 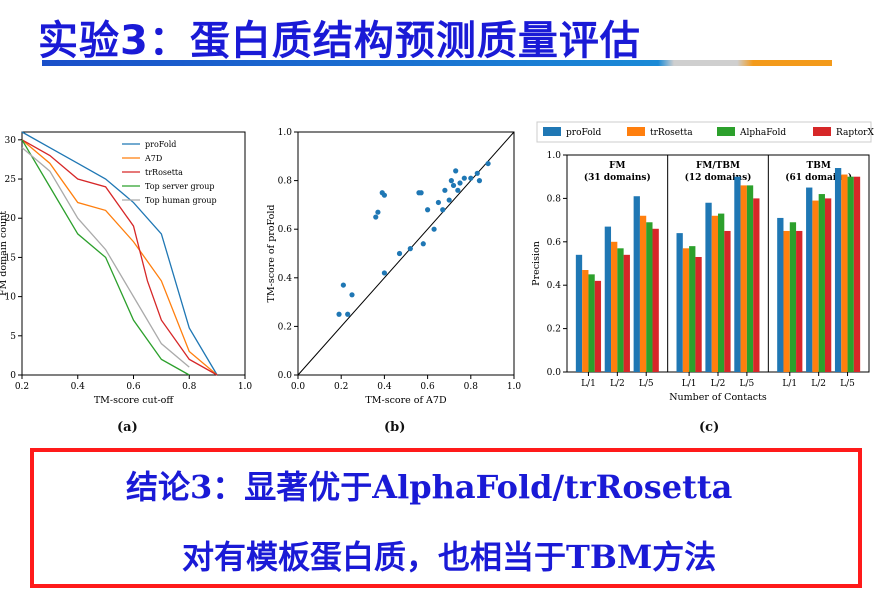 What do you see at coordinates (429, 487) in the screenshot?
I see `conclusion-line-1: 结论3：显著优于AlphaFold/trRosetta` at bounding box center [429, 487].